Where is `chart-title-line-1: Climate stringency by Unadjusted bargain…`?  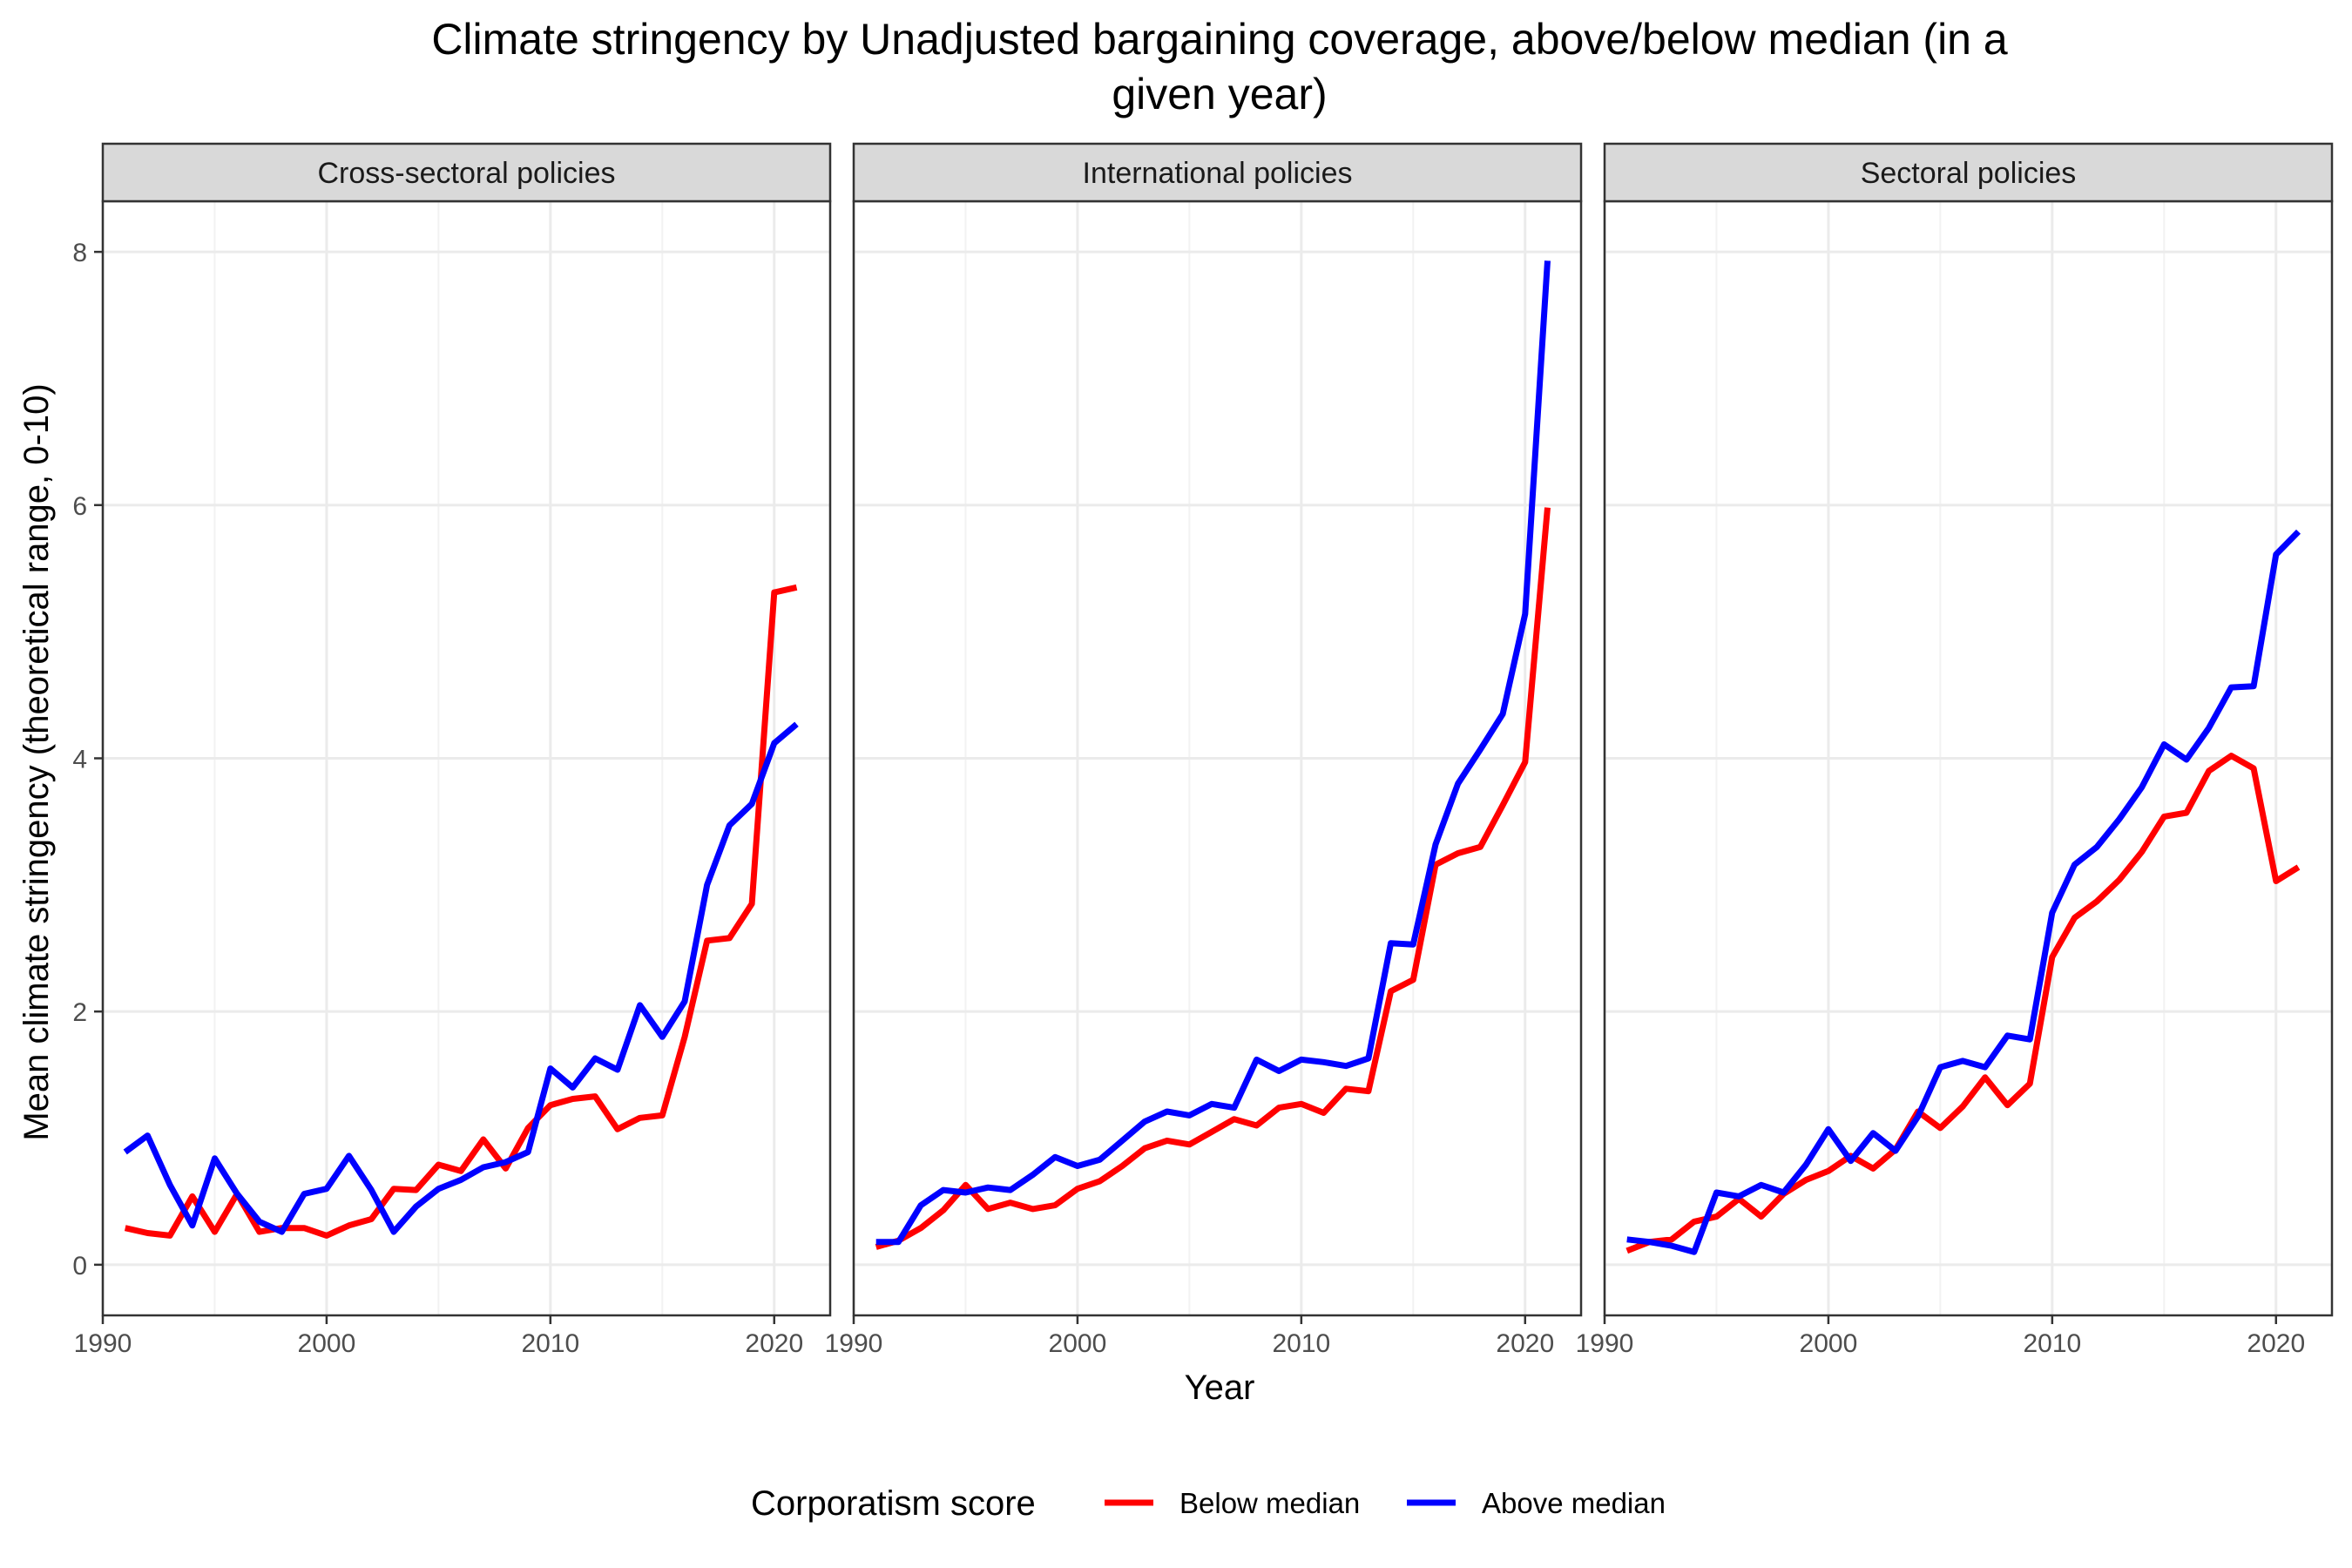
chart-title-line-1: Climate stringency by Unadjusted bargain… is located at coordinates (1219, 40).